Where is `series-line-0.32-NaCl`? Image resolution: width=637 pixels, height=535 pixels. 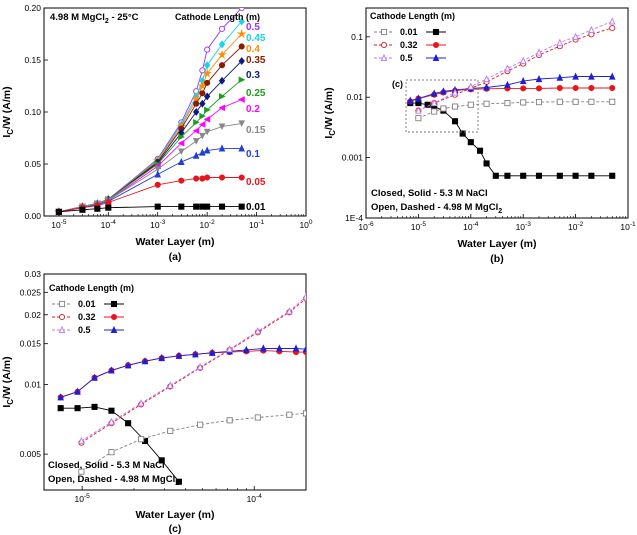
series-line-0.32-NaCl is located at coordinates (511, 94).